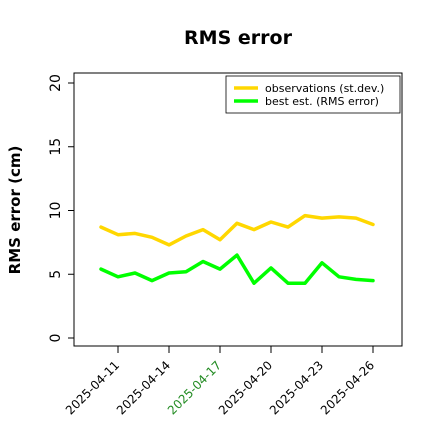 The width and height of the screenshot is (440, 440). What do you see at coordinates (15, 210) in the screenshot?
I see `y-axis-label: RMS error (cm)` at bounding box center [15, 210].